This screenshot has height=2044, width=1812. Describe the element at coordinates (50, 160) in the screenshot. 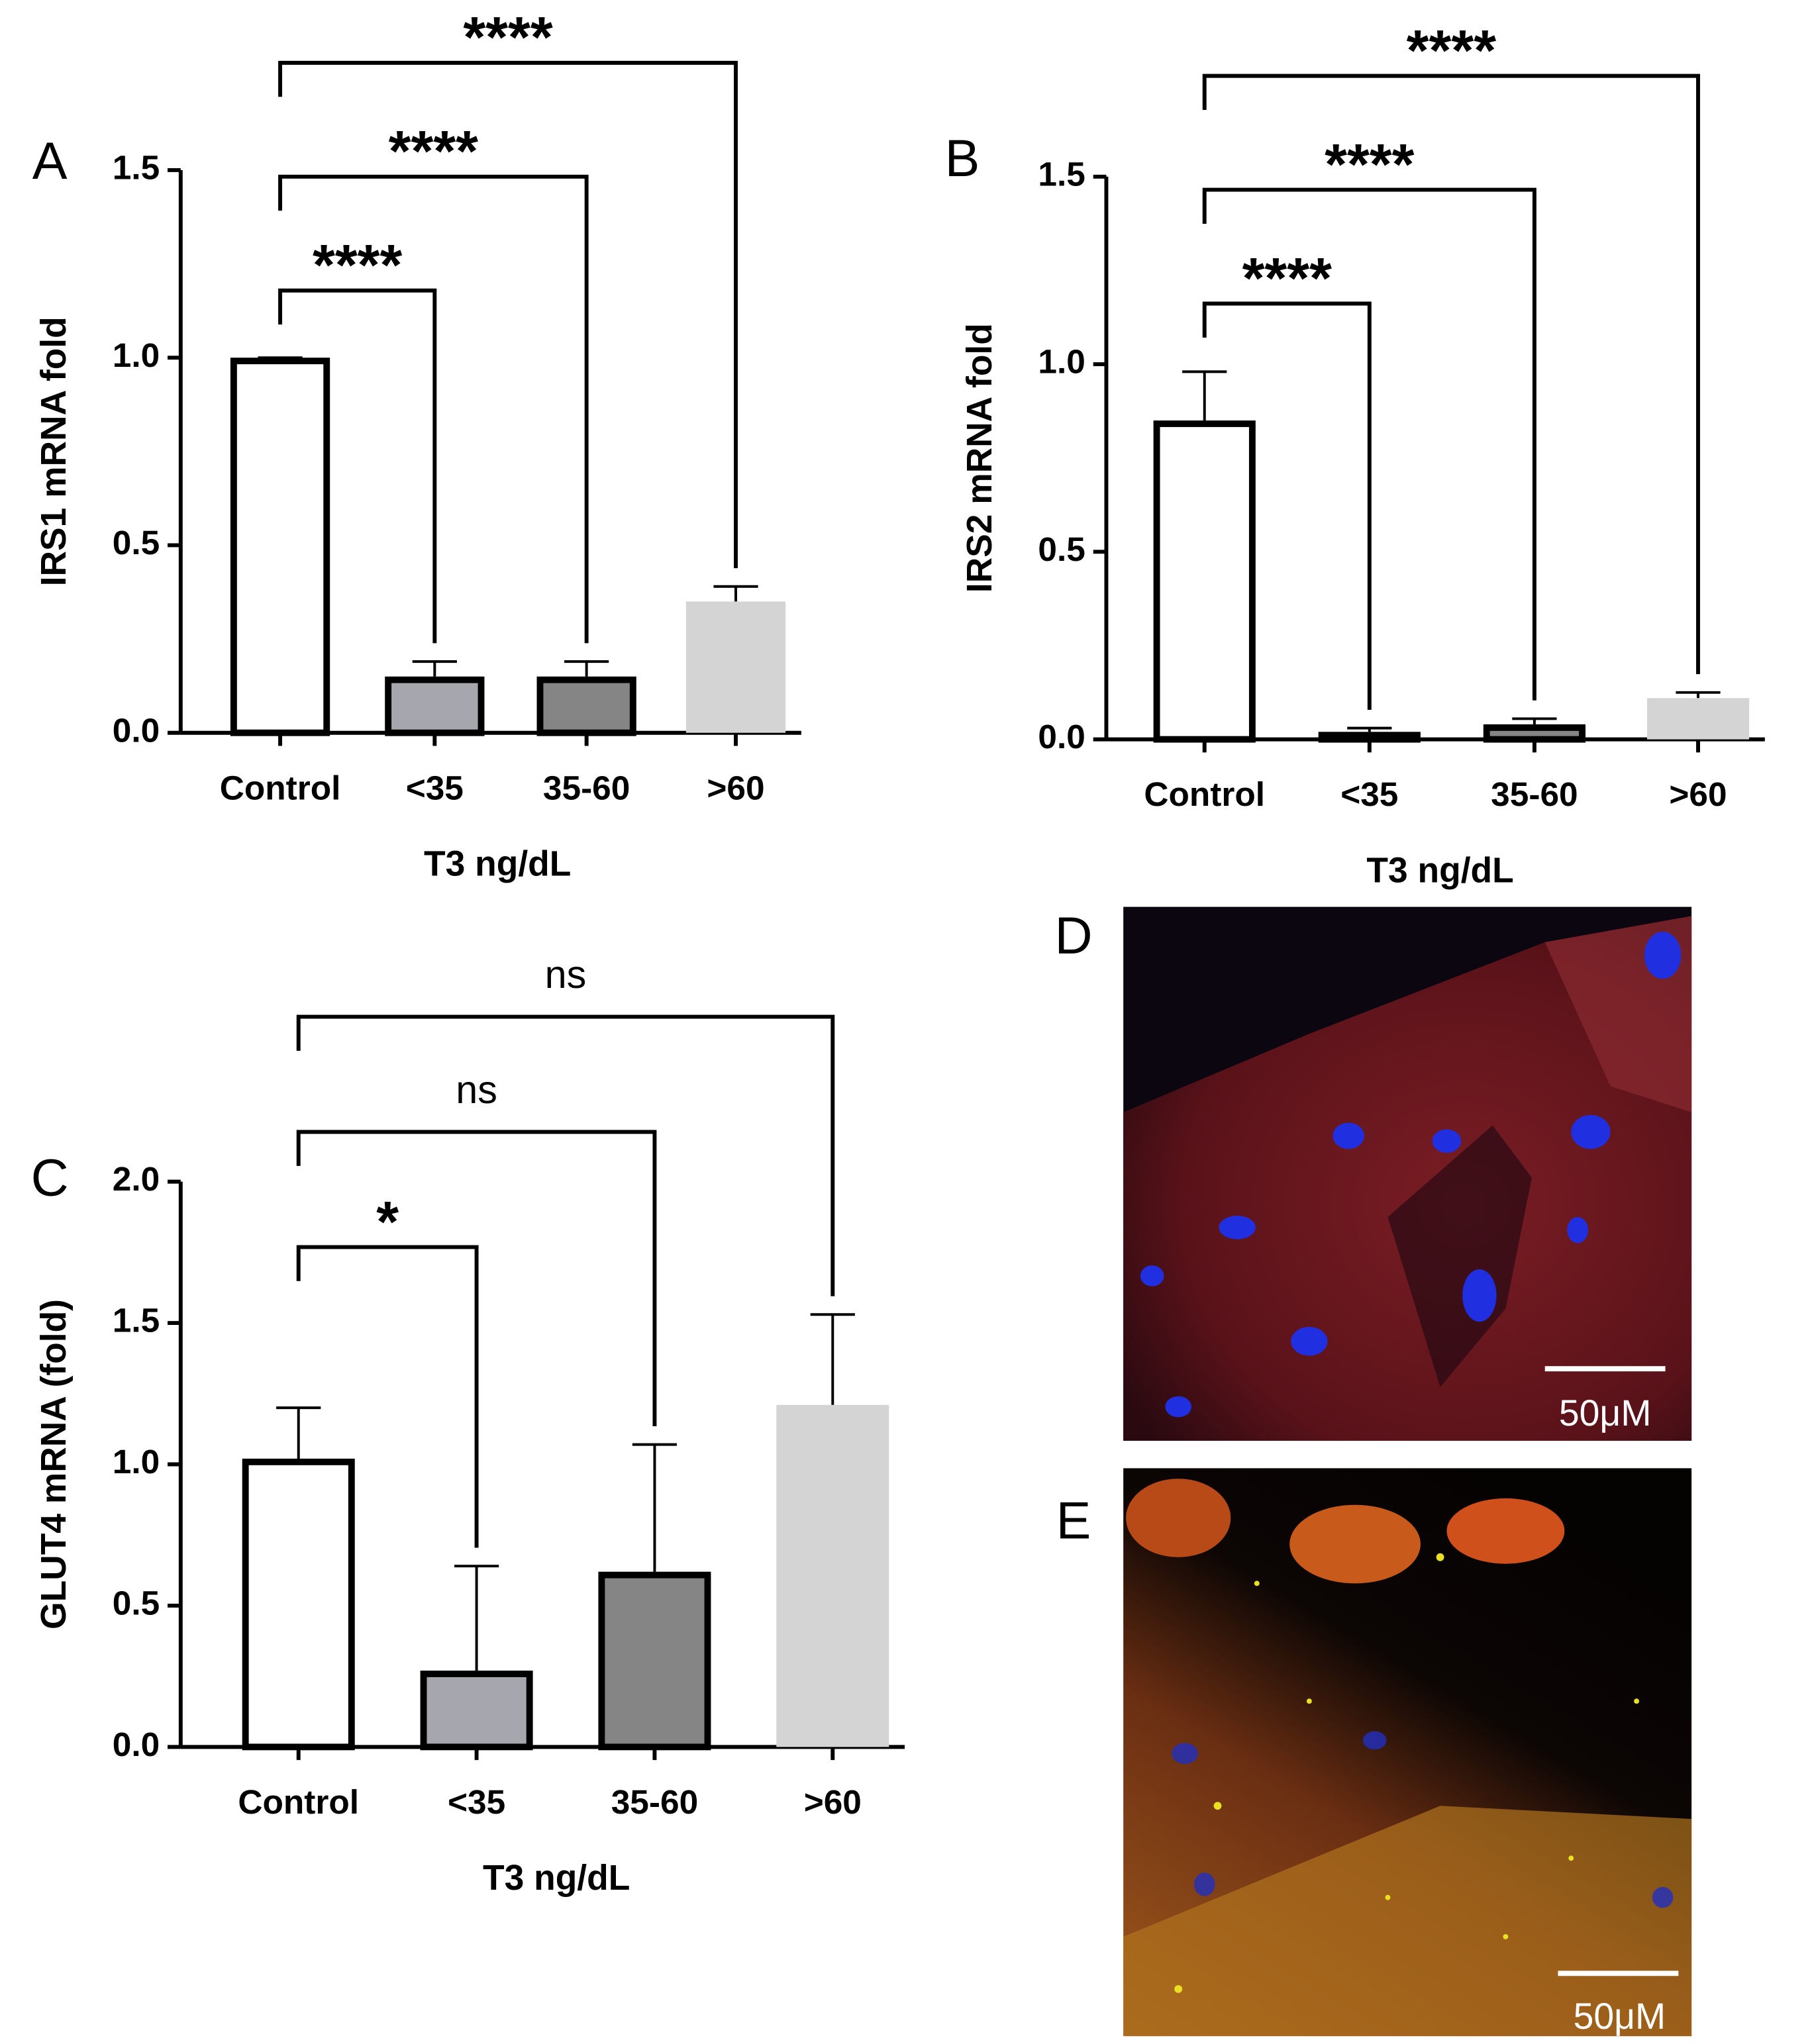

I see `panel-label: A` at that location.